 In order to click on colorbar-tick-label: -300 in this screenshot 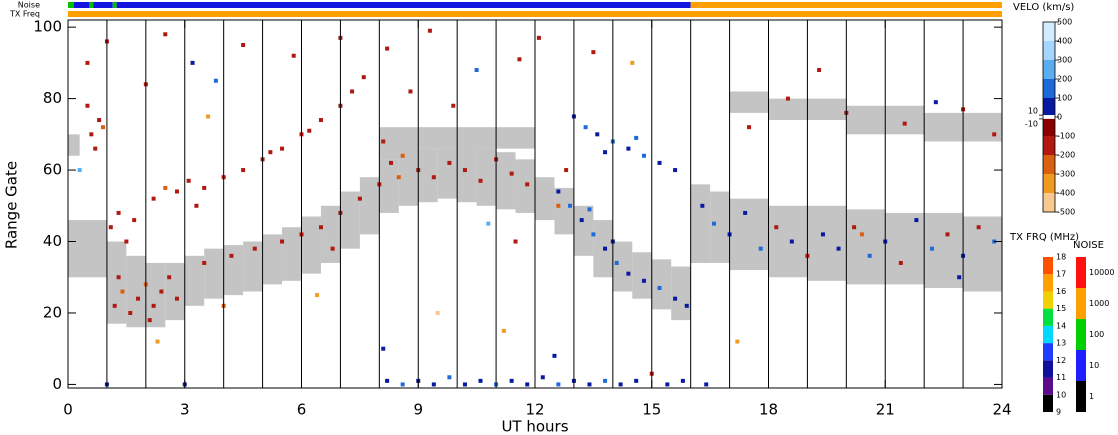, I will do `click(1066, 174)`.